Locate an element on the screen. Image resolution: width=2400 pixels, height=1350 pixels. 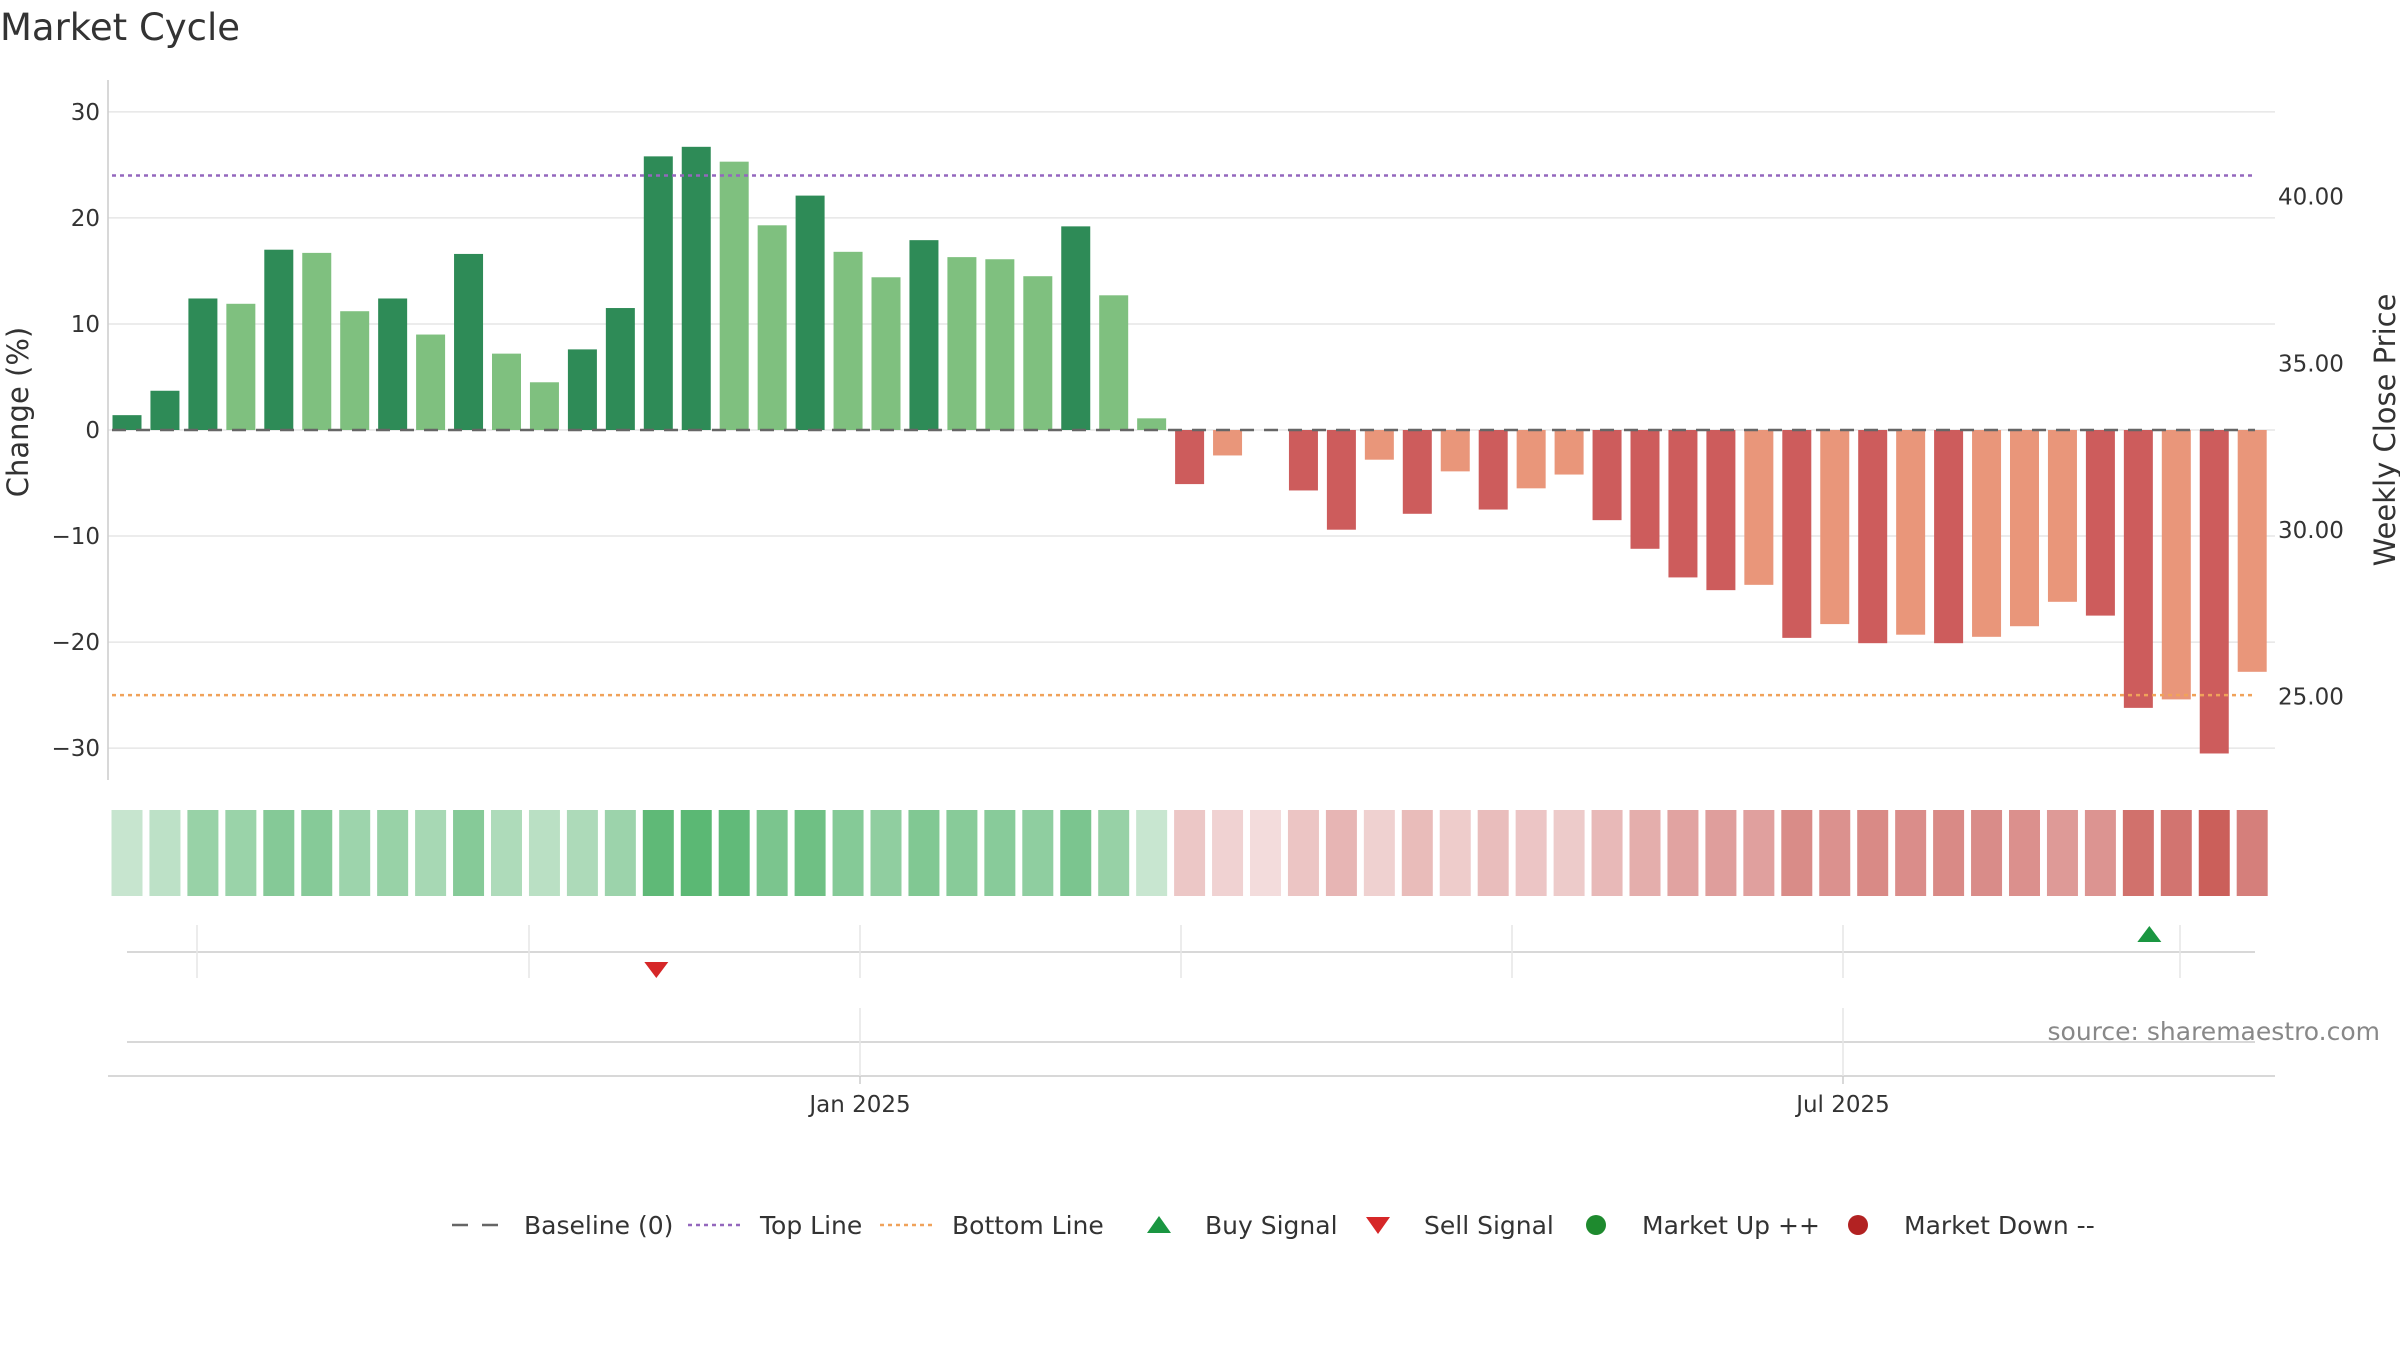
y-tick-label: 0 is located at coordinates (92, 431).